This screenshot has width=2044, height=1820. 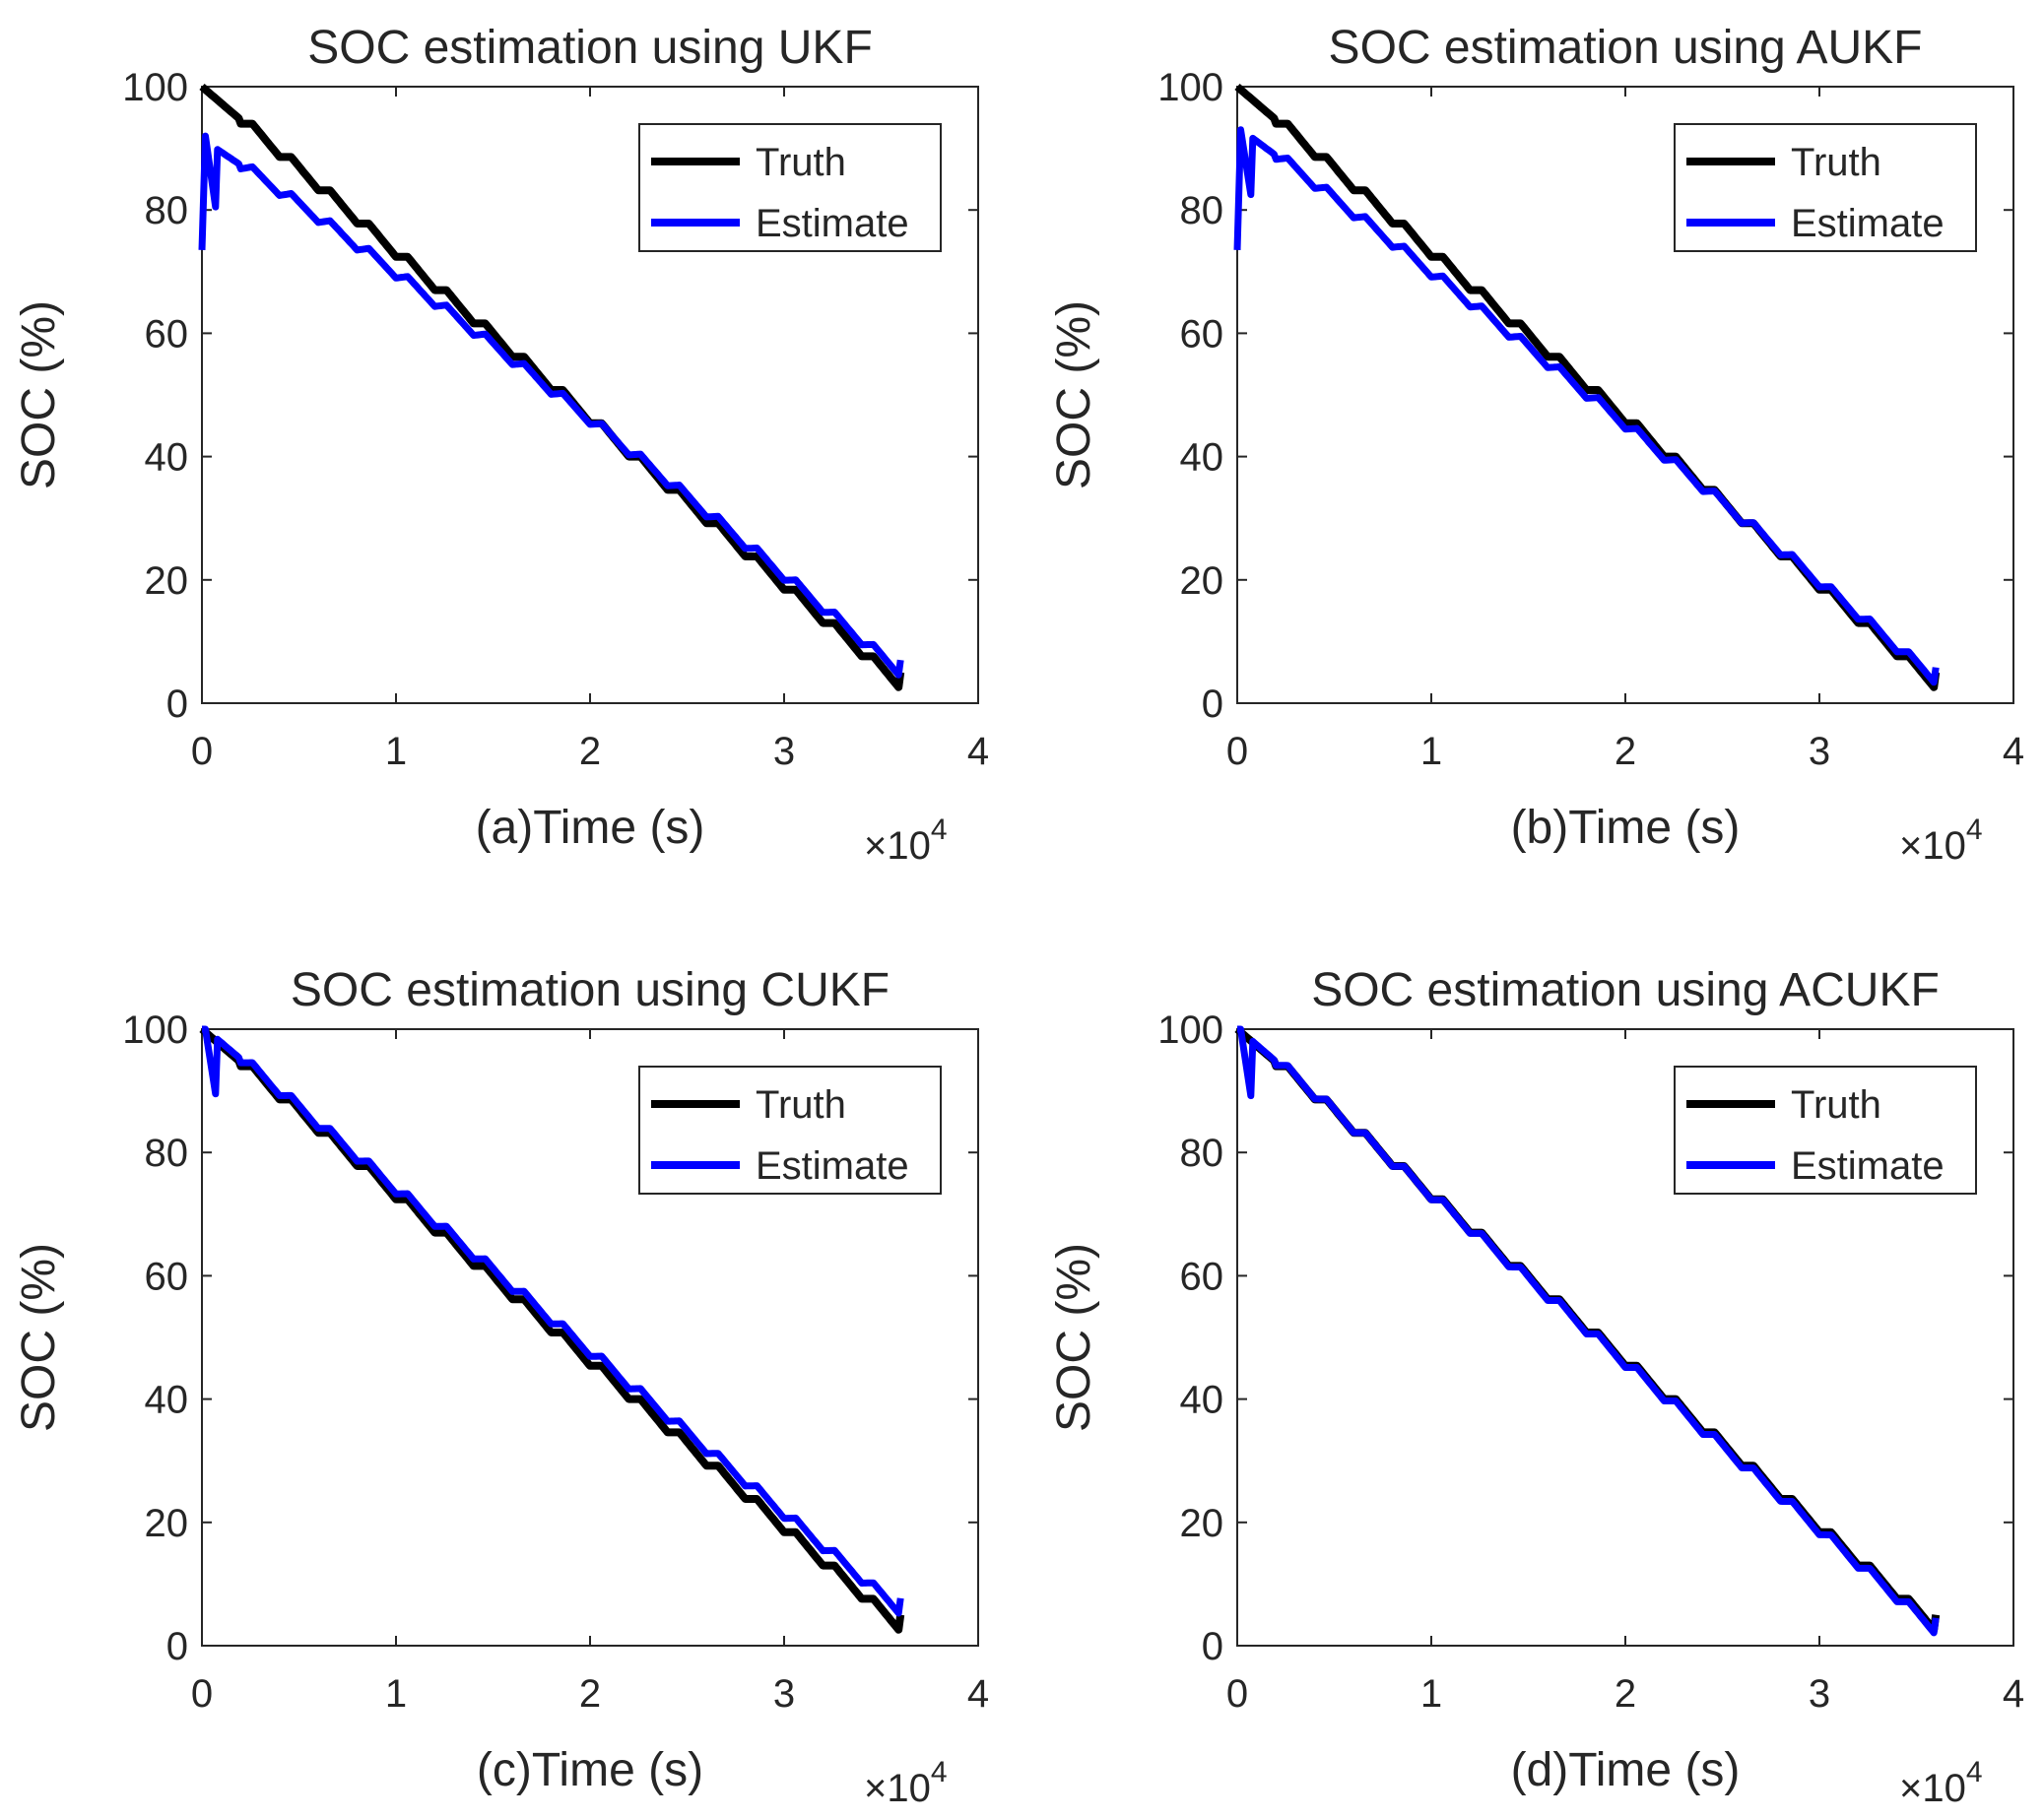 What do you see at coordinates (1626, 828) in the screenshot?
I see `x-axis-label: (b)Time (s)` at bounding box center [1626, 828].